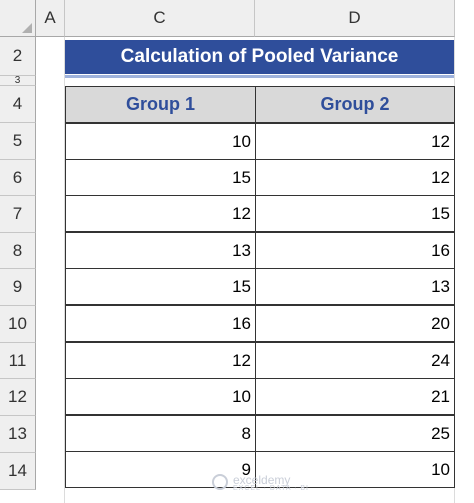  Describe the element at coordinates (160, 433) in the screenshot. I see `cell-c13: 8` at that location.